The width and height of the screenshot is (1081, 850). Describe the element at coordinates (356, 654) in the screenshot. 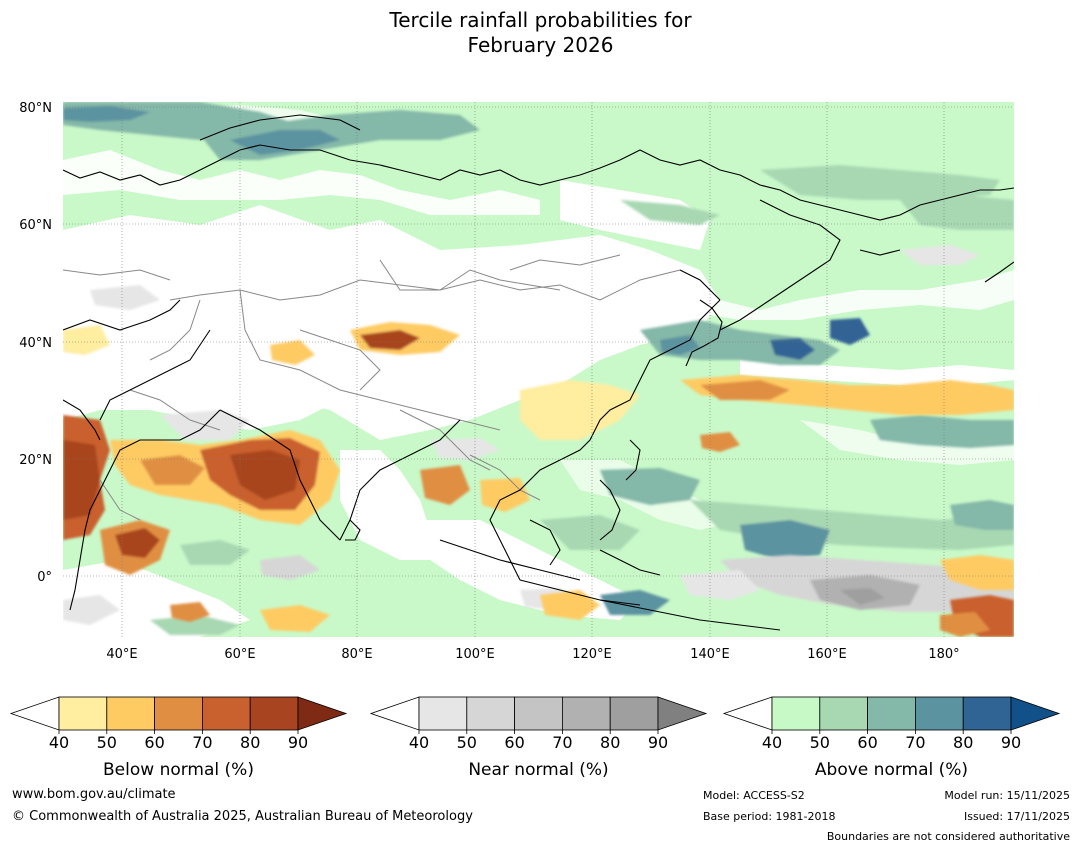

I see `lon-label: 80°E` at that location.